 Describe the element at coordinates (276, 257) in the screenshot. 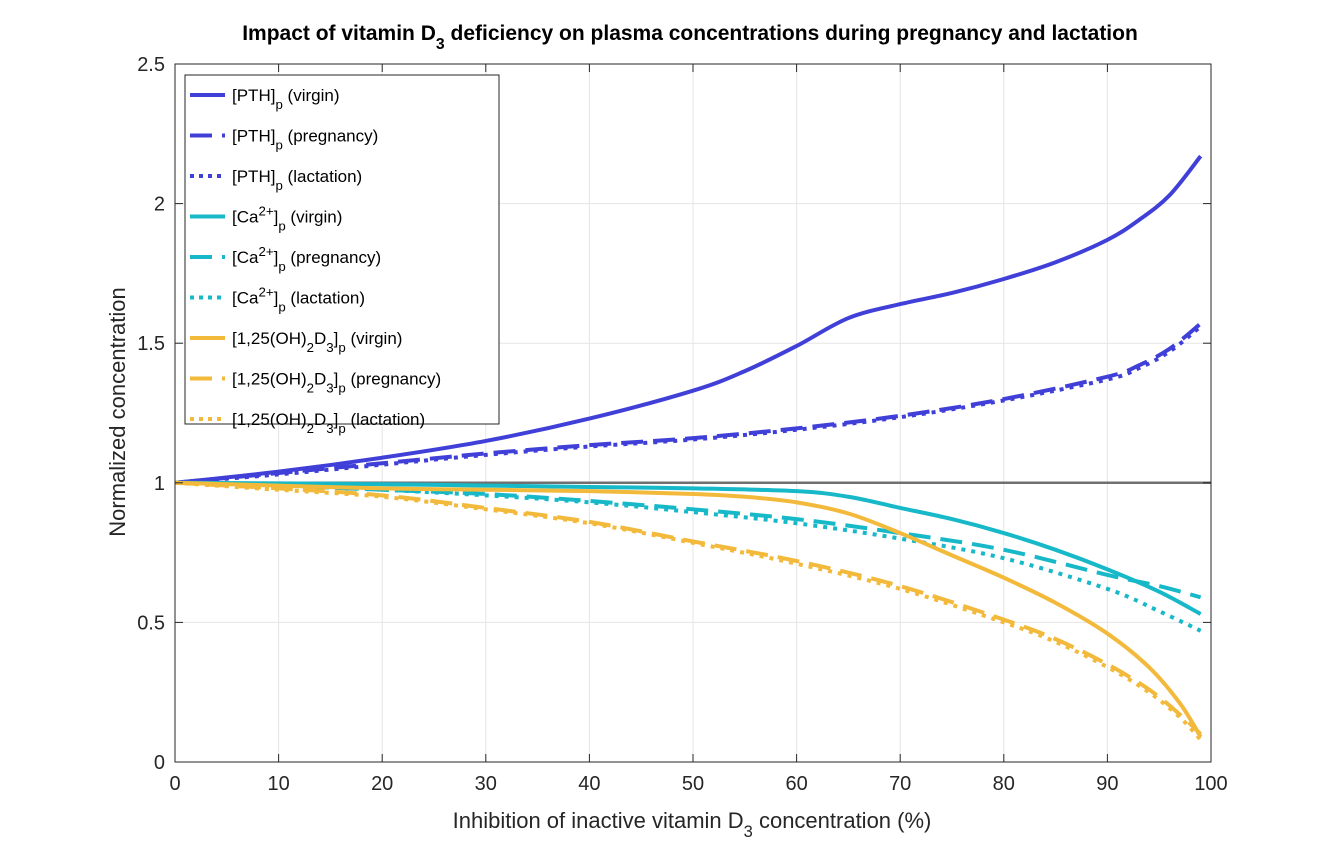

I see `legend-label-4-part-2: ]` at that location.